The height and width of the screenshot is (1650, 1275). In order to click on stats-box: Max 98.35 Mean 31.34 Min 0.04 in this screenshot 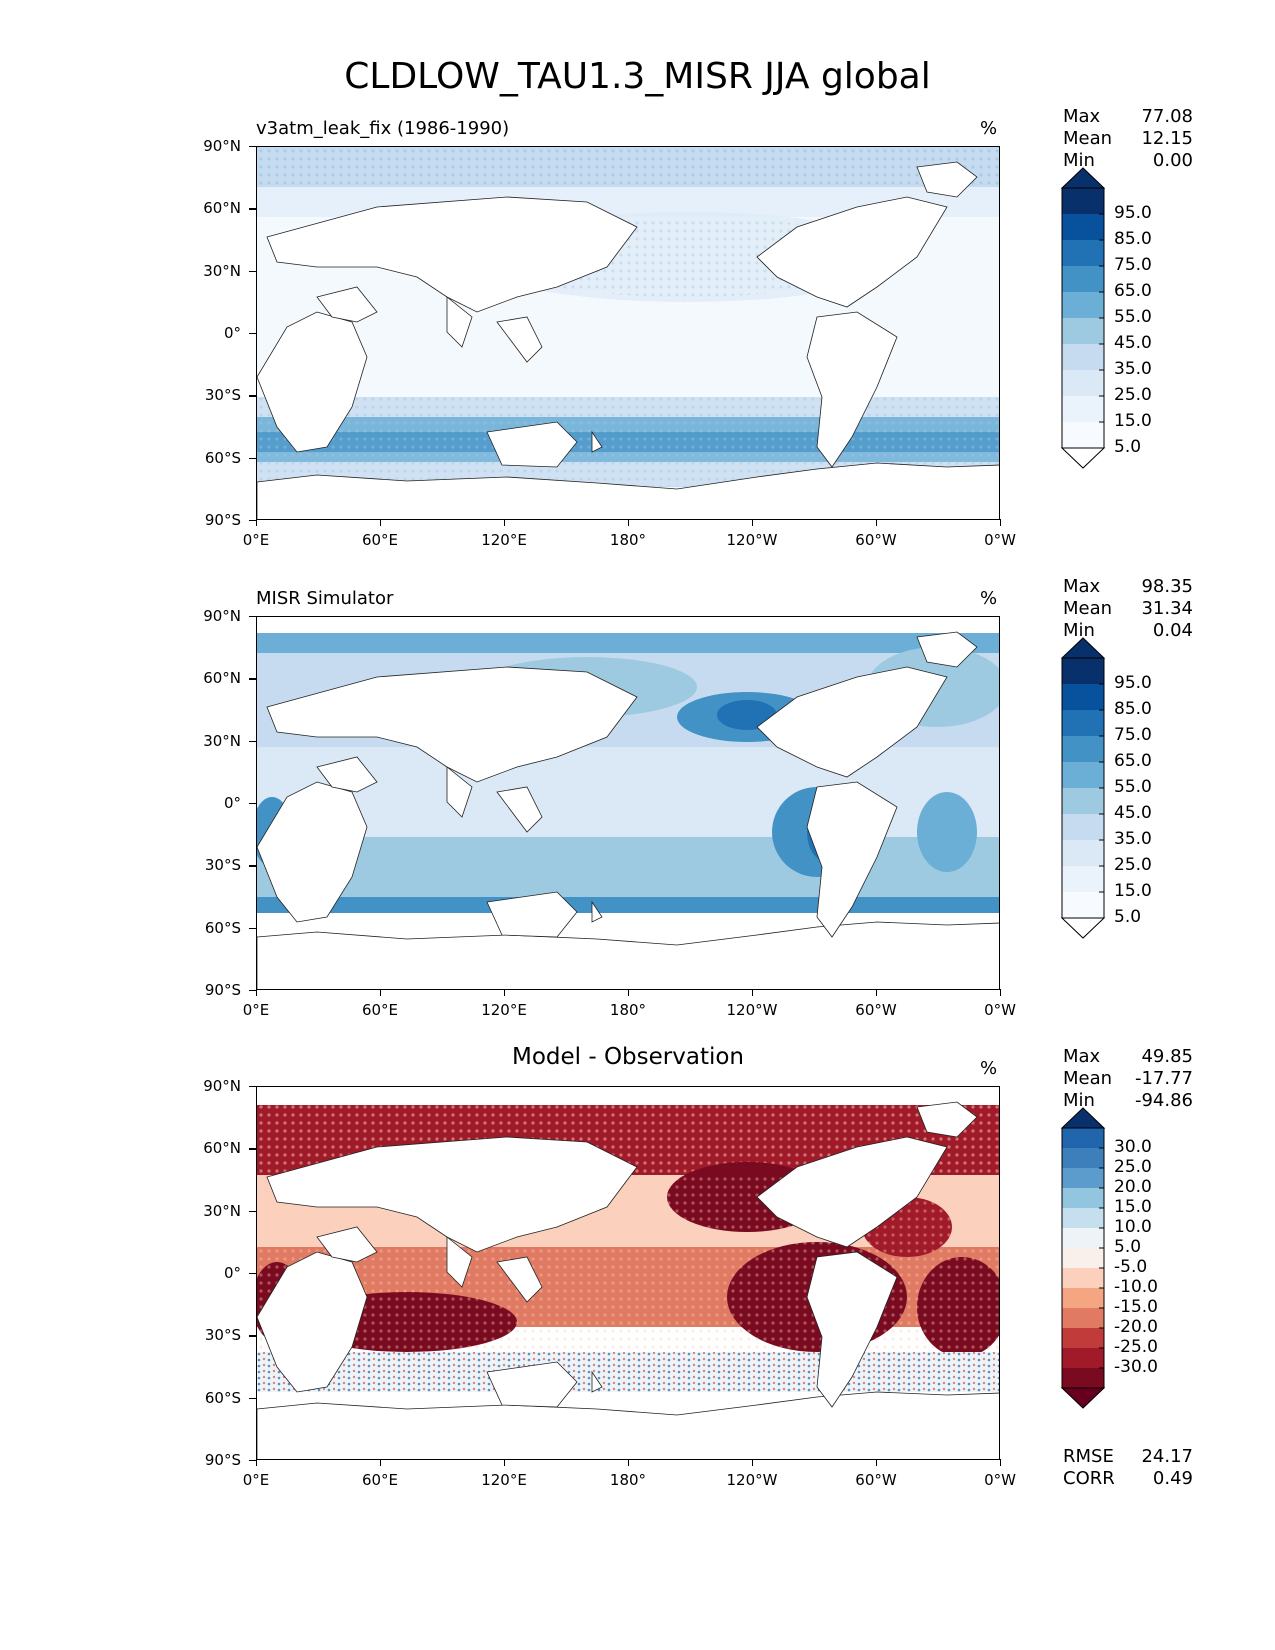, I will do `click(1128, 609)`.